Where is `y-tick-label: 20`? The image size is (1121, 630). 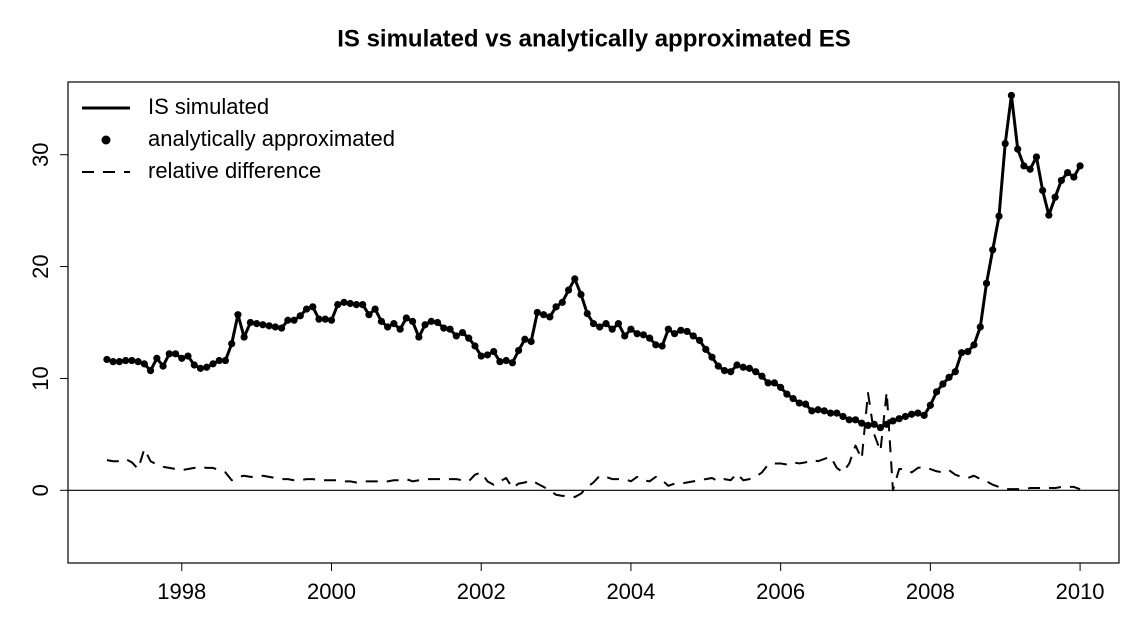 y-tick-label: 20 is located at coordinates (40, 266).